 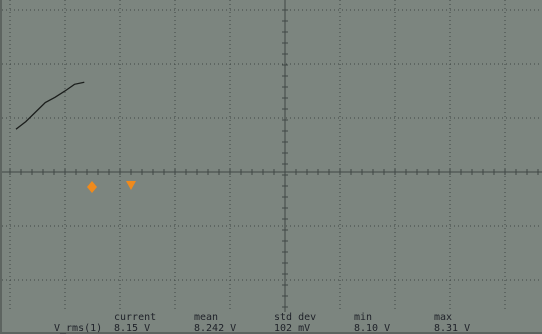 What do you see at coordinates (215, 328) in the screenshot?
I see `measurement-value-mean: 8.242 V` at bounding box center [215, 328].